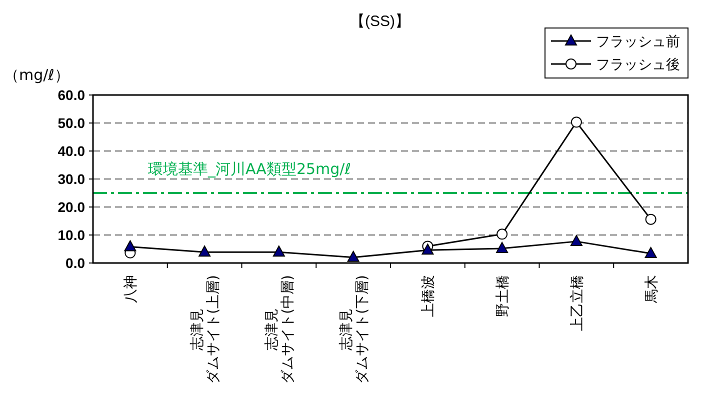  I want to click on x-tick-label: 上橋波, so click(428, 296).